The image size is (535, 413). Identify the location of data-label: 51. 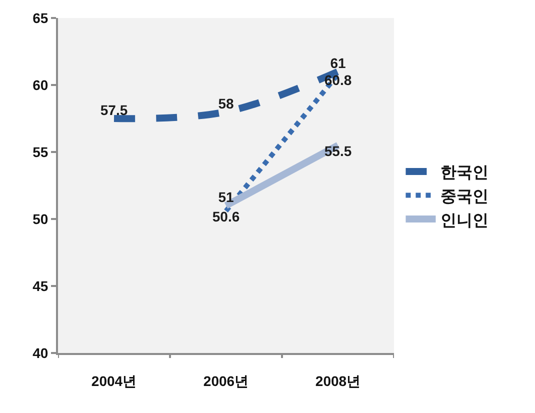
(226, 197).